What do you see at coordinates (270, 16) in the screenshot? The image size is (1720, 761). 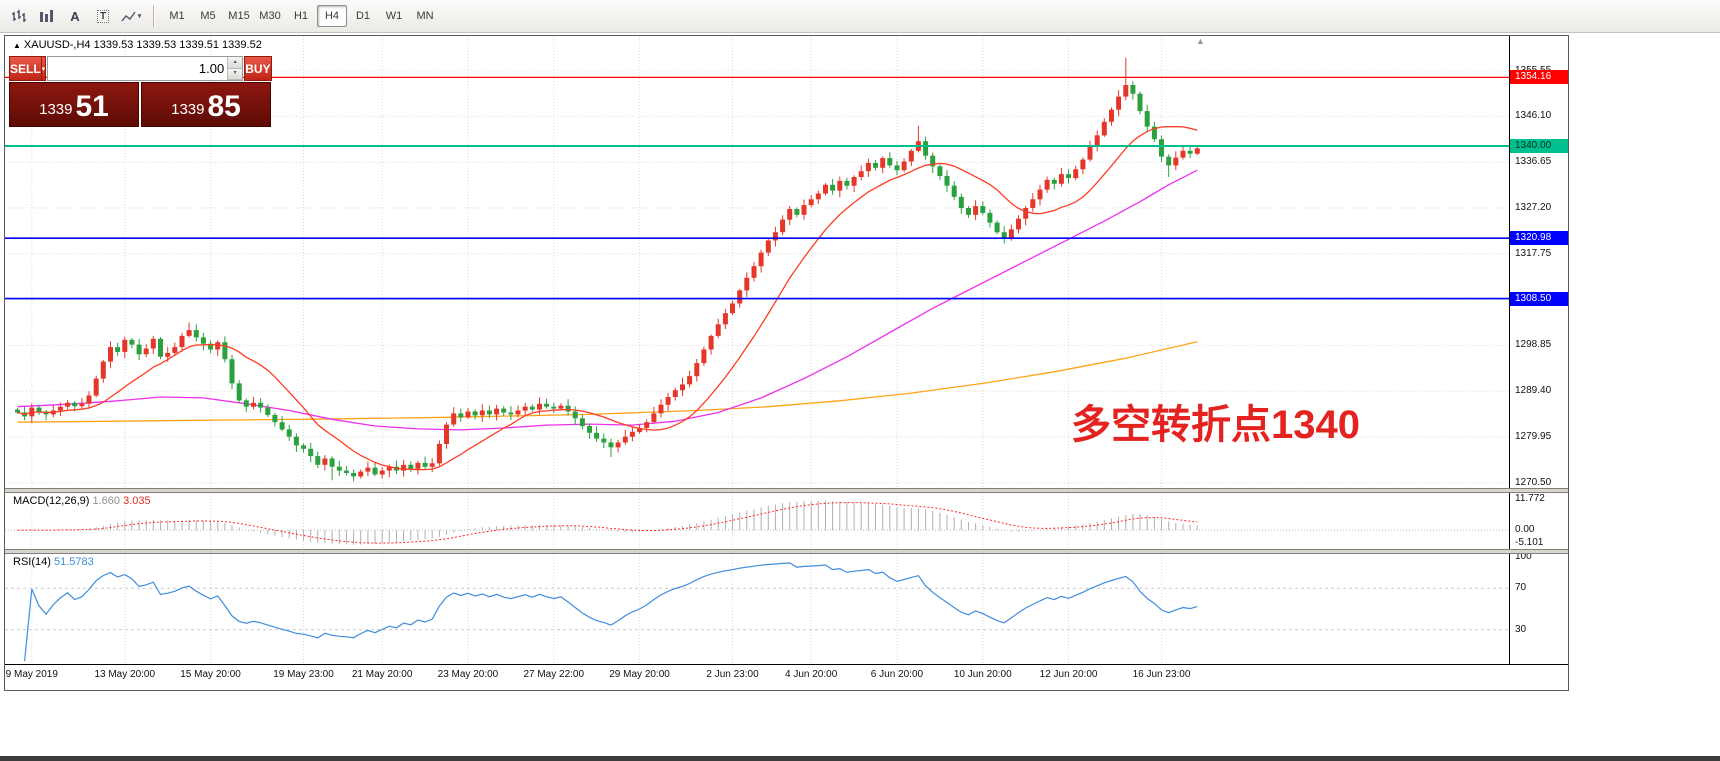 I see `timeframe-button-m30: M30` at bounding box center [270, 16].